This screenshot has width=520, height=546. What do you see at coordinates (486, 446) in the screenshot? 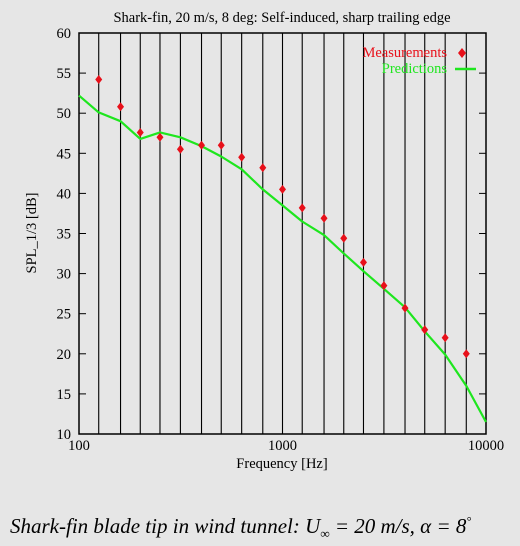
I see `x-tick-label: 10000` at bounding box center [486, 446].